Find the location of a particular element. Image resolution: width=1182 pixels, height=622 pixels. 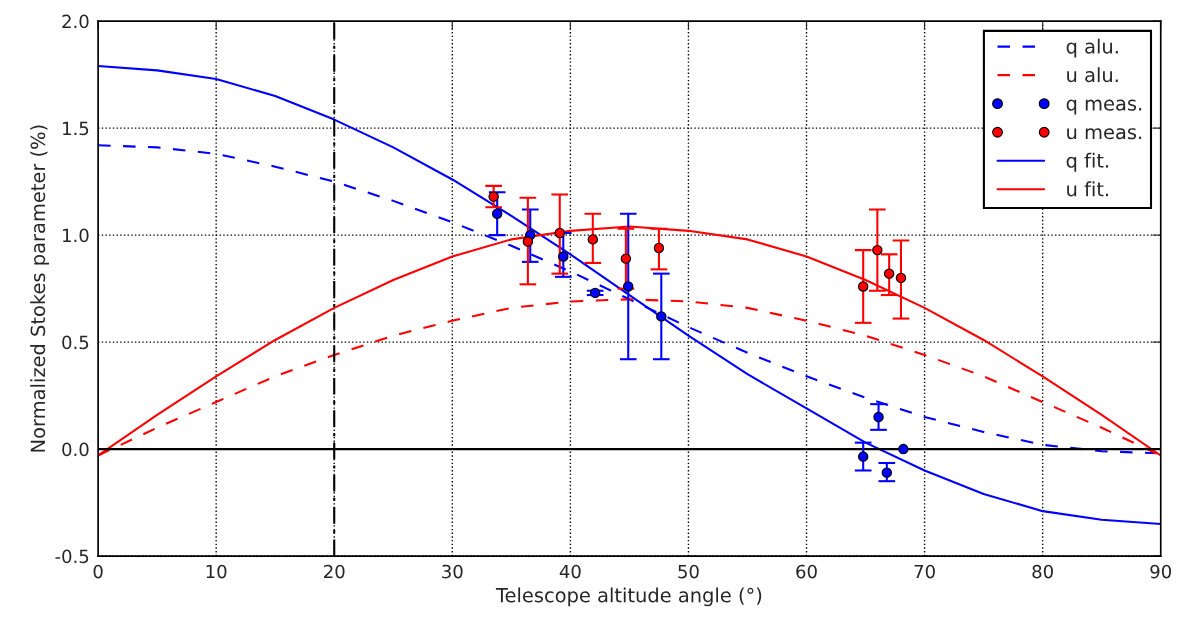

x-tick-label: 40 is located at coordinates (570, 571).